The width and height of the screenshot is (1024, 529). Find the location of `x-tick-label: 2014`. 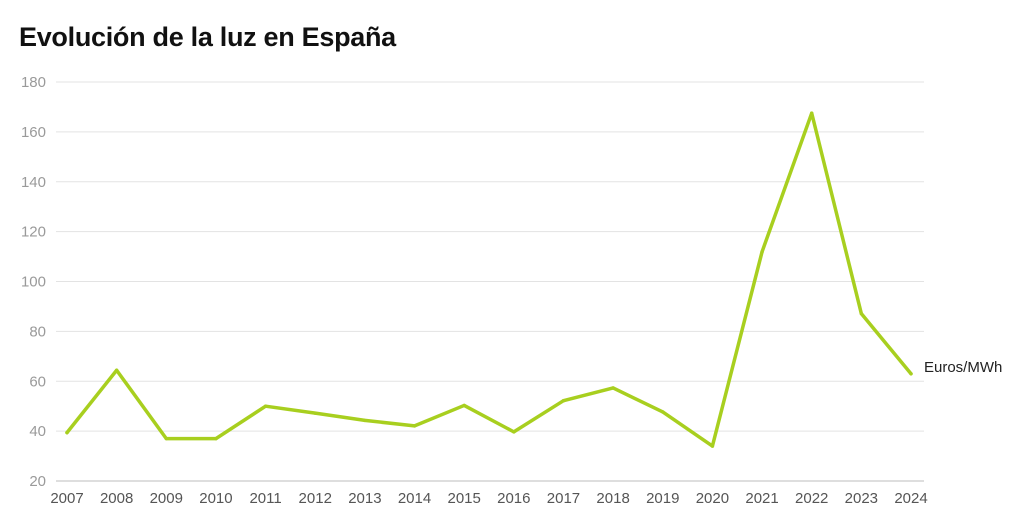

x-tick-label: 2014 is located at coordinates (414, 498).